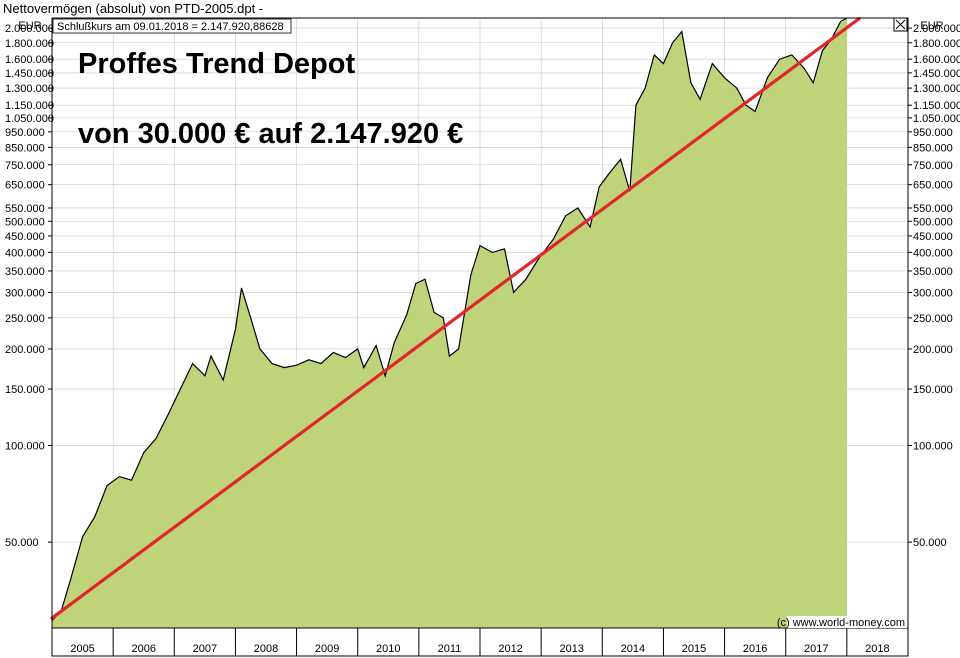 This screenshot has width=960, height=658. What do you see at coordinates (450, 649) in the screenshot?
I see `x-tick-label: 2011` at bounding box center [450, 649].